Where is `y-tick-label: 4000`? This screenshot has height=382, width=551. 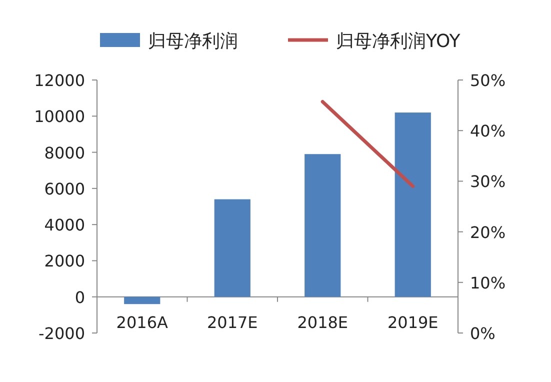
y-tick-label: 4000 is located at coordinates (64, 225).